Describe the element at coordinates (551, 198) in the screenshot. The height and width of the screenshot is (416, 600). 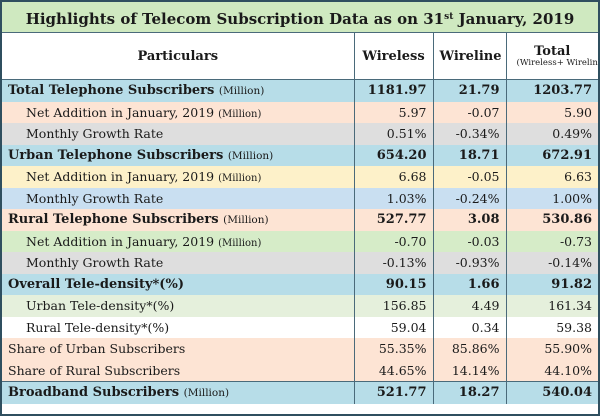
I see `cell-total: 1.00%` at that location.